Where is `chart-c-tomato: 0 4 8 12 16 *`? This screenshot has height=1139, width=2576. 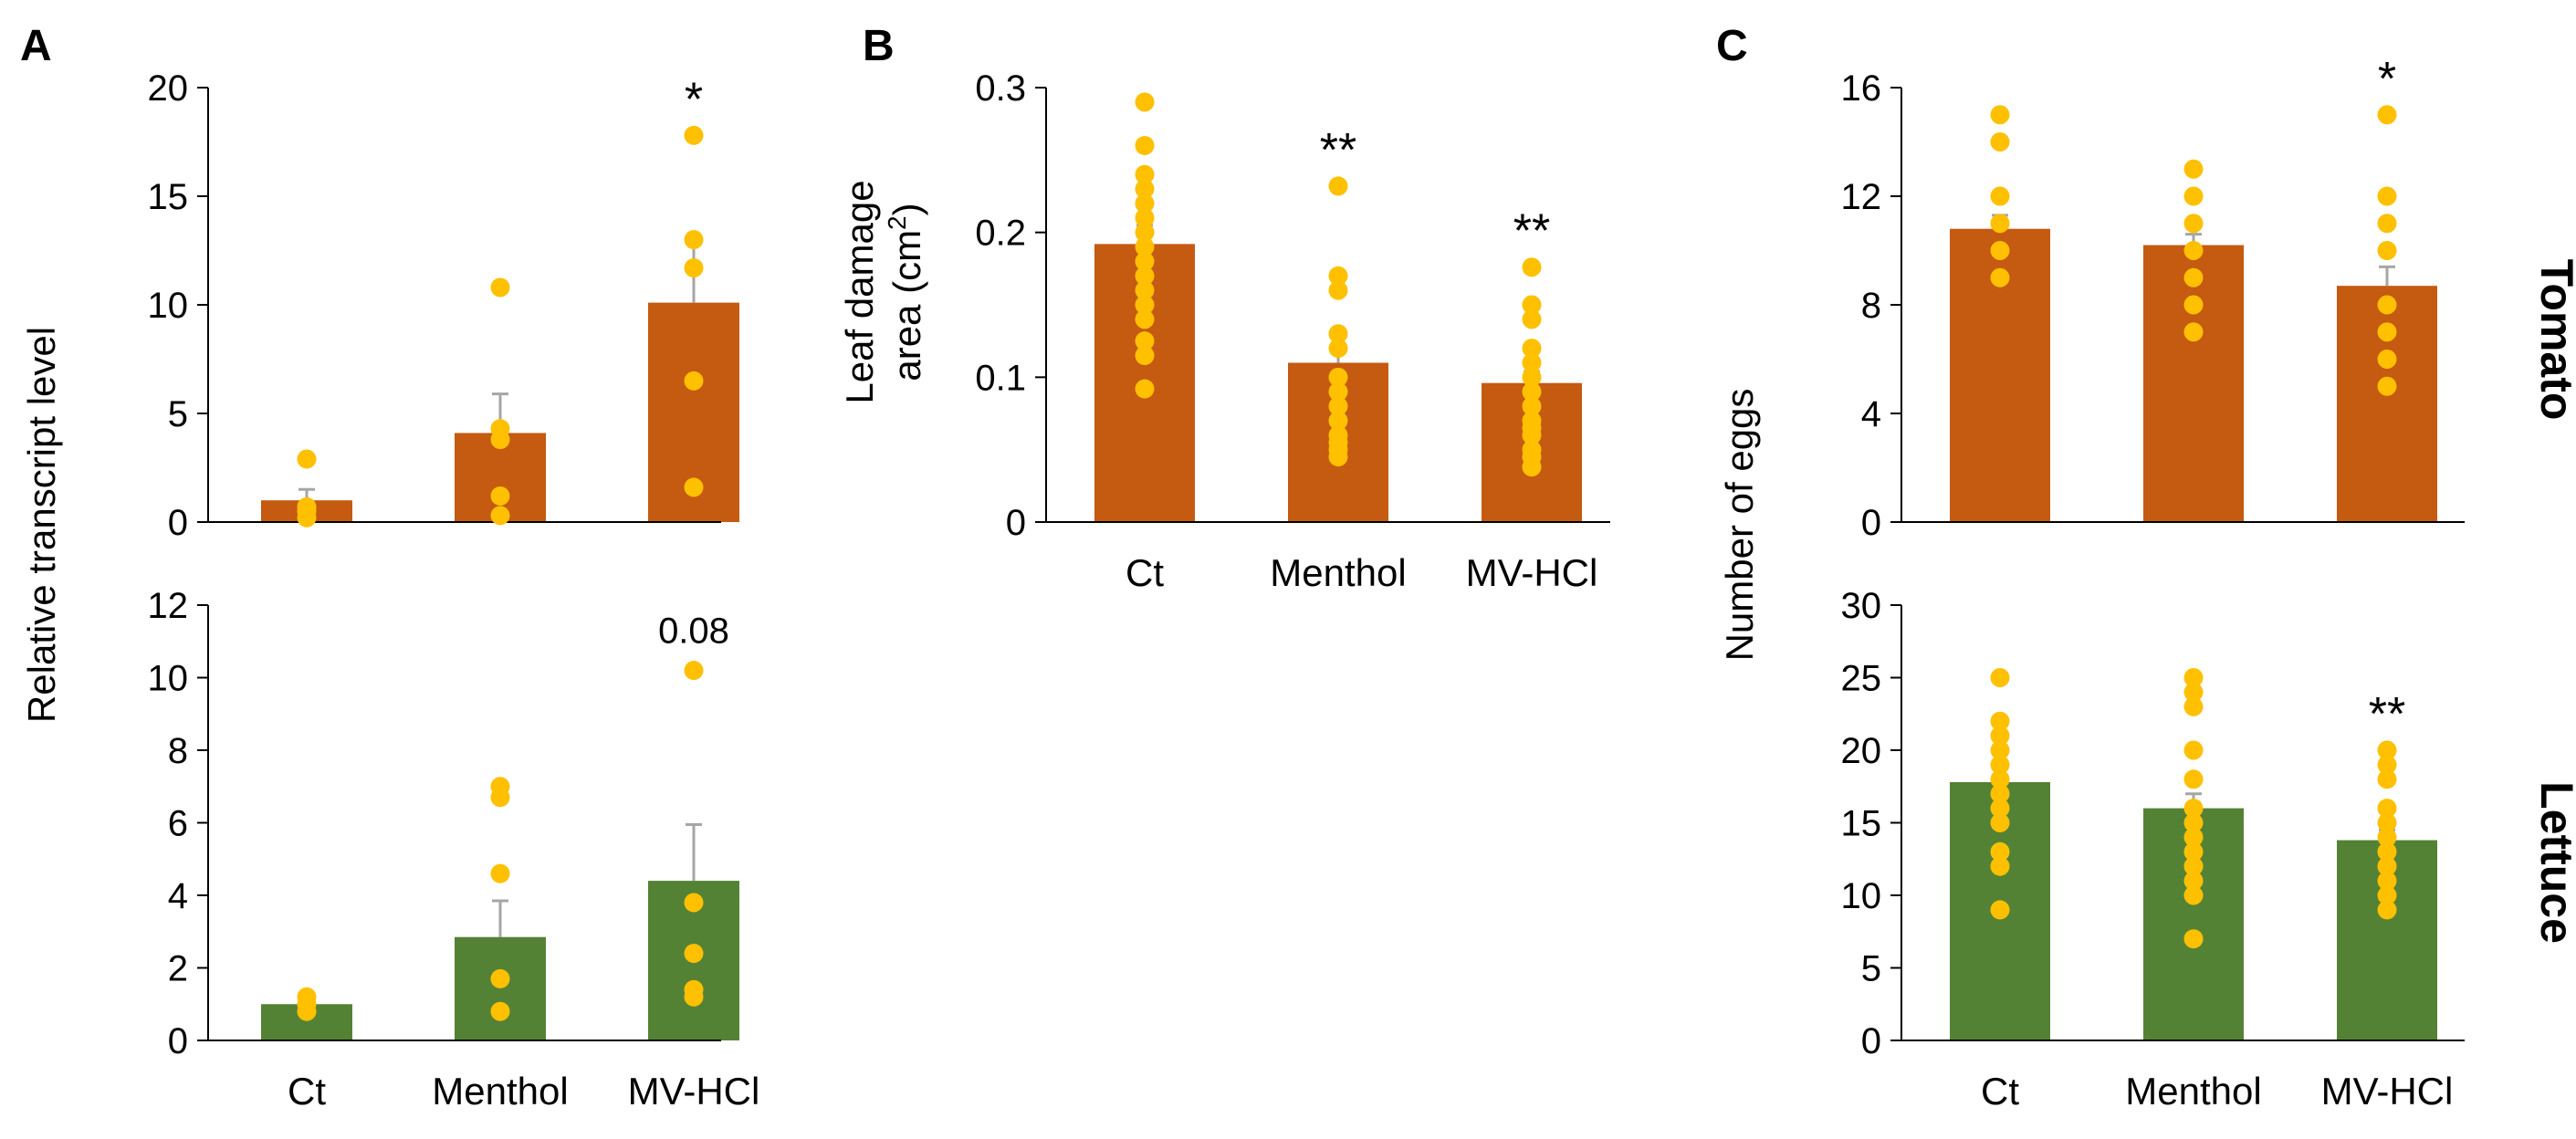
chart-c-tomato: 0 4 8 12 16 * is located at coordinates (2153, 298).